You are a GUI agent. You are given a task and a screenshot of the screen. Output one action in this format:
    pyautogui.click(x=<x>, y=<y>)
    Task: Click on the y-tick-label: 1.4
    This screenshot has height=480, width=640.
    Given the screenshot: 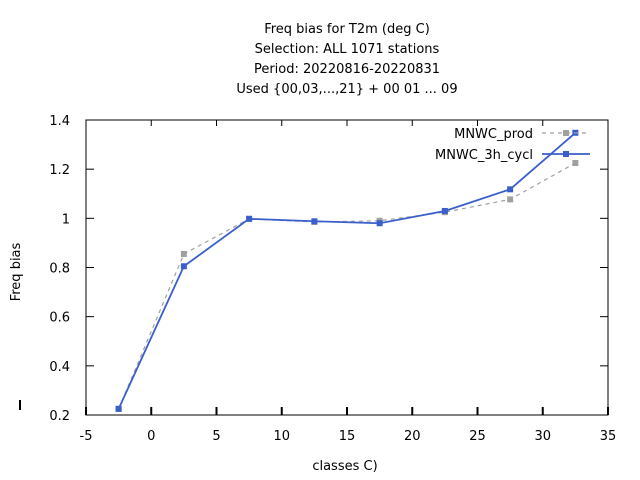 What is the action you would take?
    pyautogui.click(x=59, y=121)
    